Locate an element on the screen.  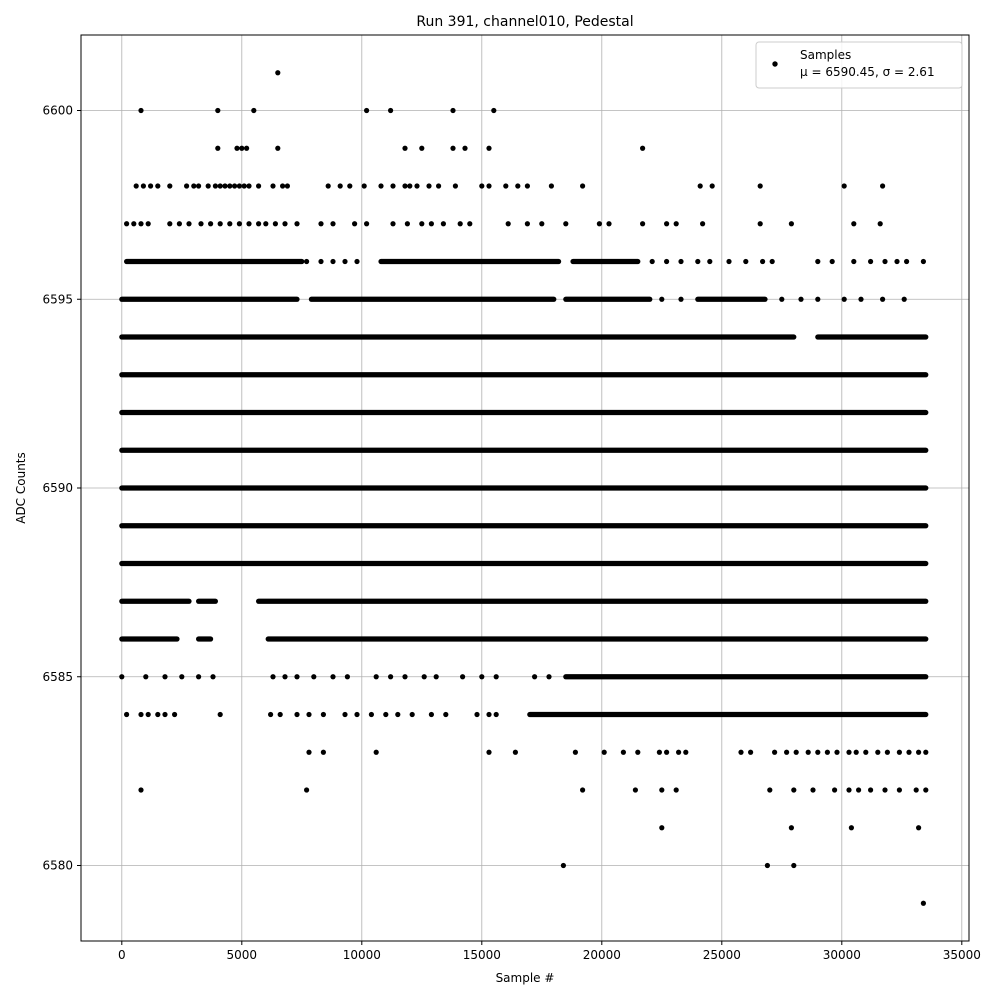
chart-title: Run 391, channel010, Pedestal is located at coordinates (524, 22).